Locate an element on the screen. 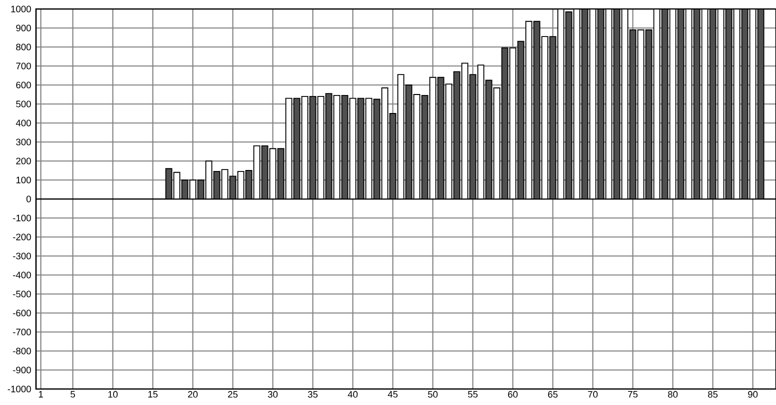 The width and height of the screenshot is (776, 405). y-tick-label: 900 is located at coordinates (23, 28).